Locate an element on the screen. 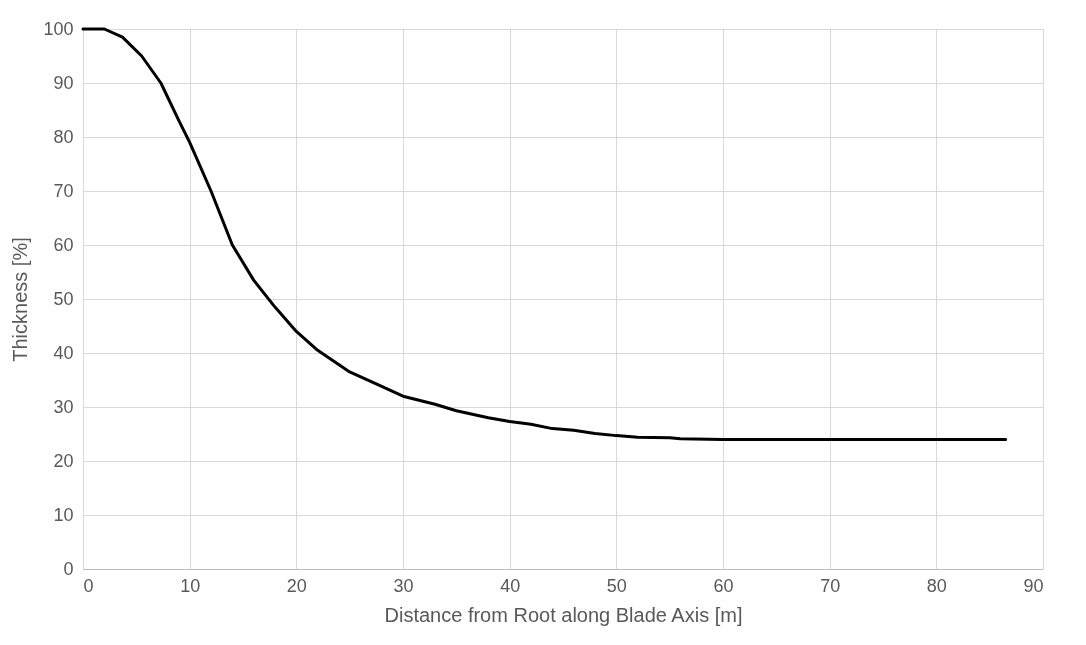  x-tick-label: 30 is located at coordinates (403, 585).